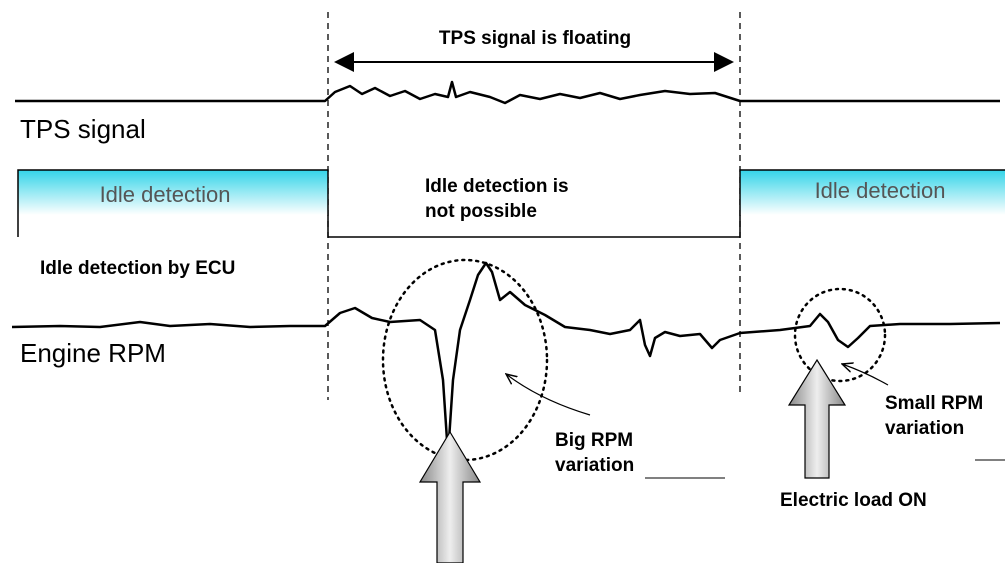 This screenshot has width=1005, height=563. Describe the element at coordinates (83, 129) in the screenshot. I see `tps-label: TPS signal` at that location.